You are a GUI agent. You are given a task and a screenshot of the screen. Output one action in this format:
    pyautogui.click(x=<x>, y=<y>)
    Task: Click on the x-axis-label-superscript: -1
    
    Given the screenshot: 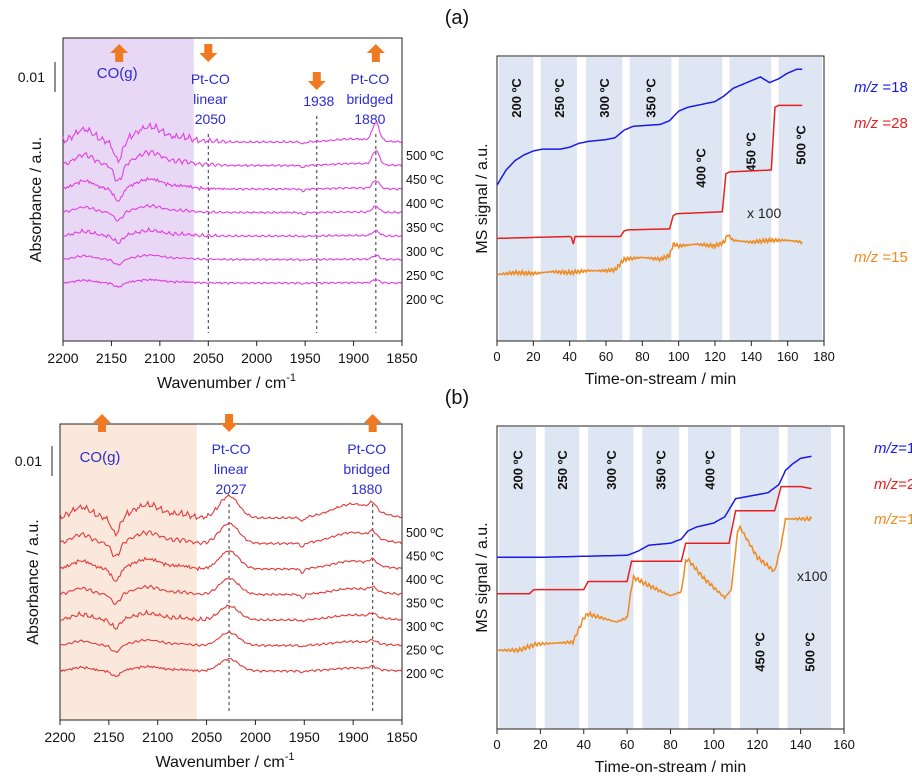 What is the action you would take?
    pyautogui.click(x=291, y=378)
    